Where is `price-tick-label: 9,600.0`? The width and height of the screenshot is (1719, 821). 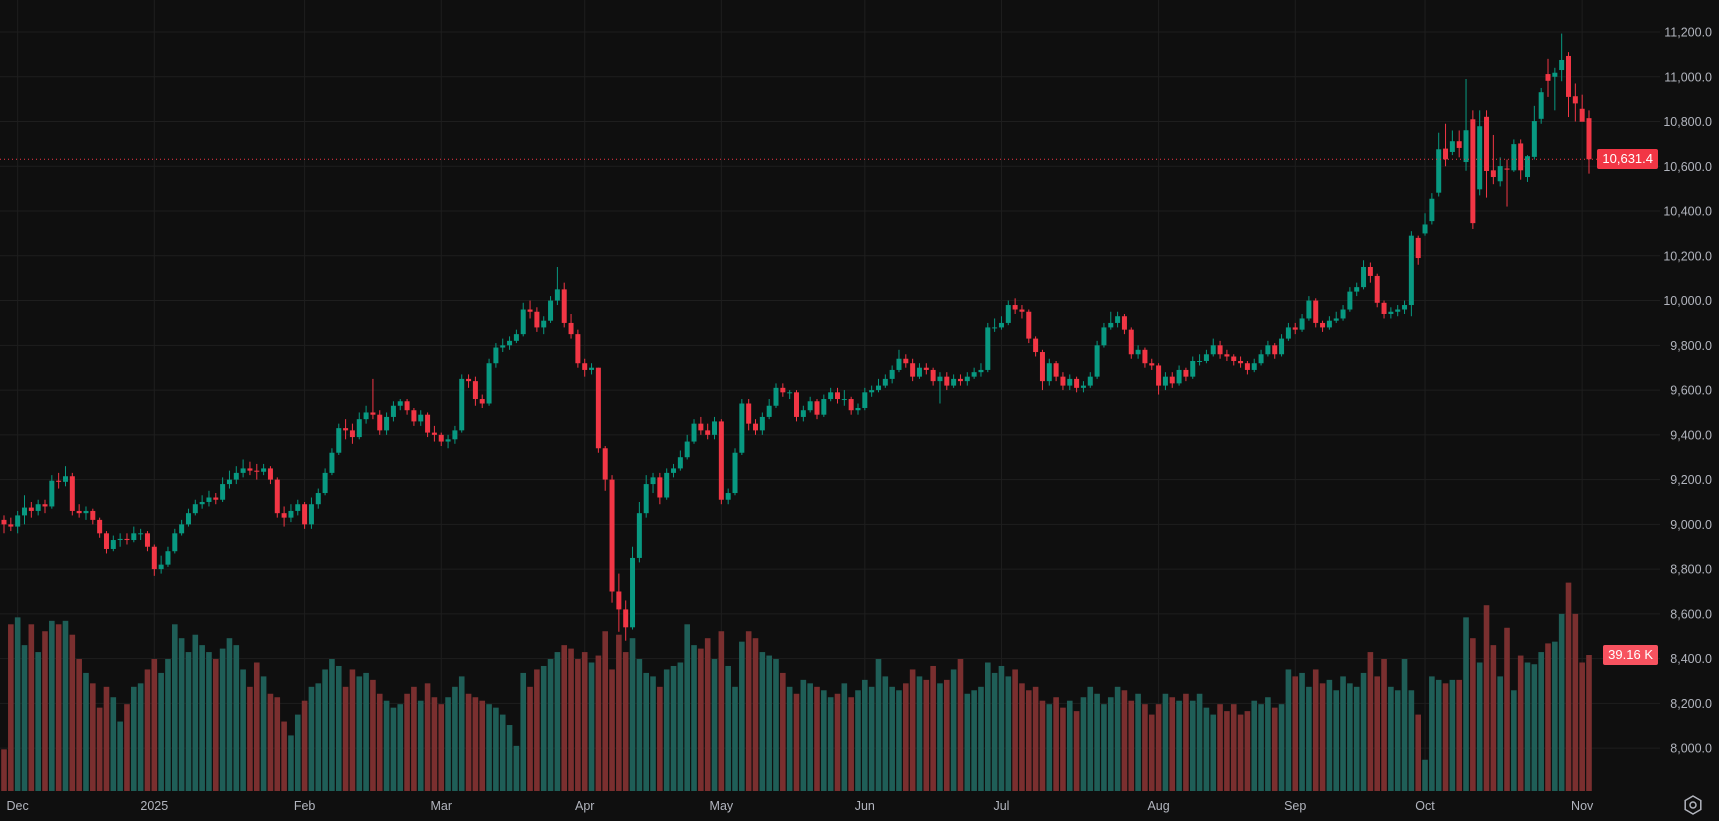
price-tick-label: 9,600.0 is located at coordinates (1691, 391).